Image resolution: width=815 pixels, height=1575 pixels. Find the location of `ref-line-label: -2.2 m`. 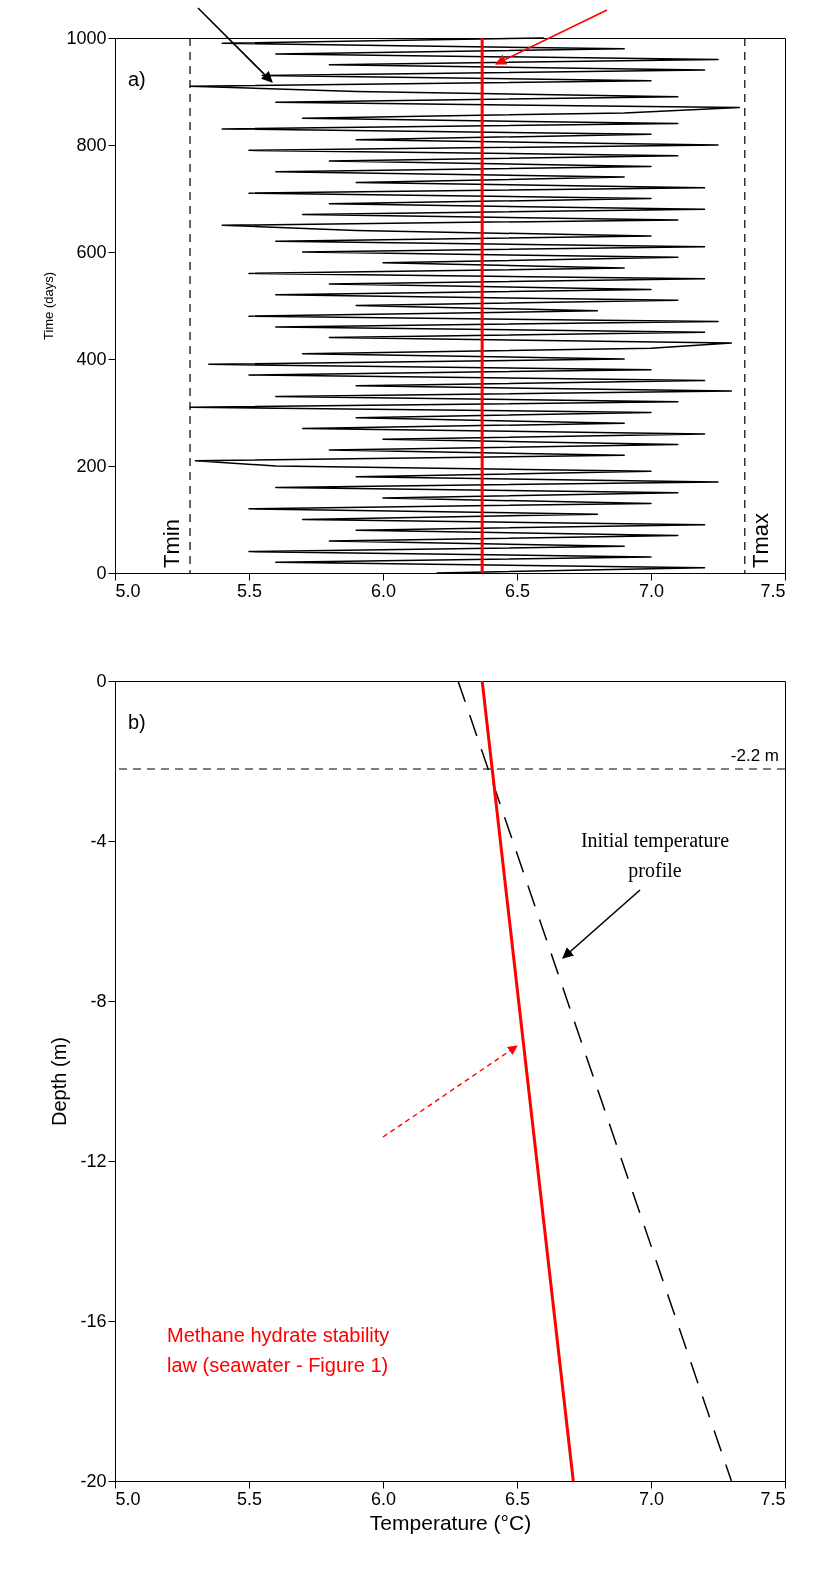

ref-line-label: -2.2 m is located at coordinates (754, 755).